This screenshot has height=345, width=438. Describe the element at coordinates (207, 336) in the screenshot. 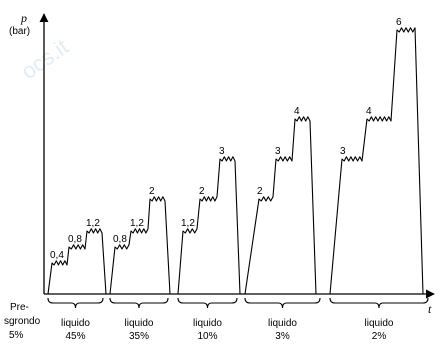

I see `phase-percent: 10%` at that location.